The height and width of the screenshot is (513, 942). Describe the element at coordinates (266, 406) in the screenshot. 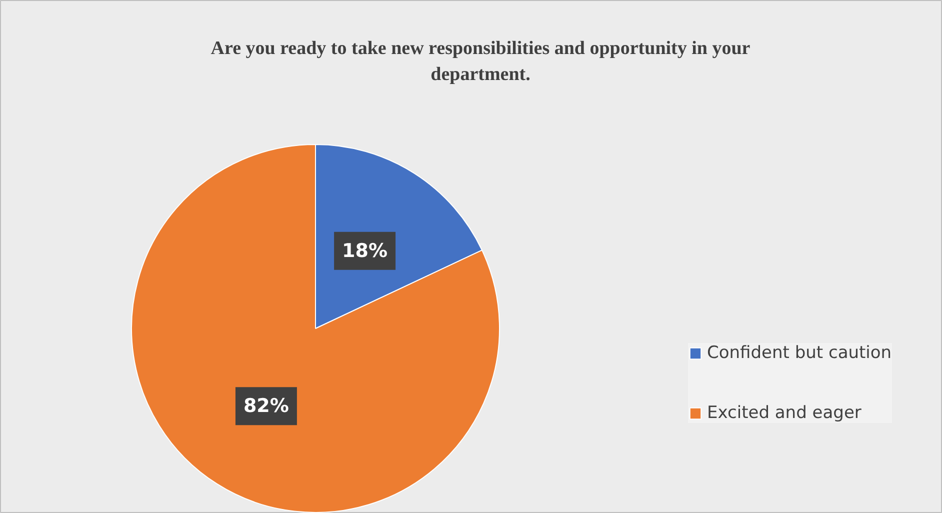

I see `data-label: 82%` at that location.